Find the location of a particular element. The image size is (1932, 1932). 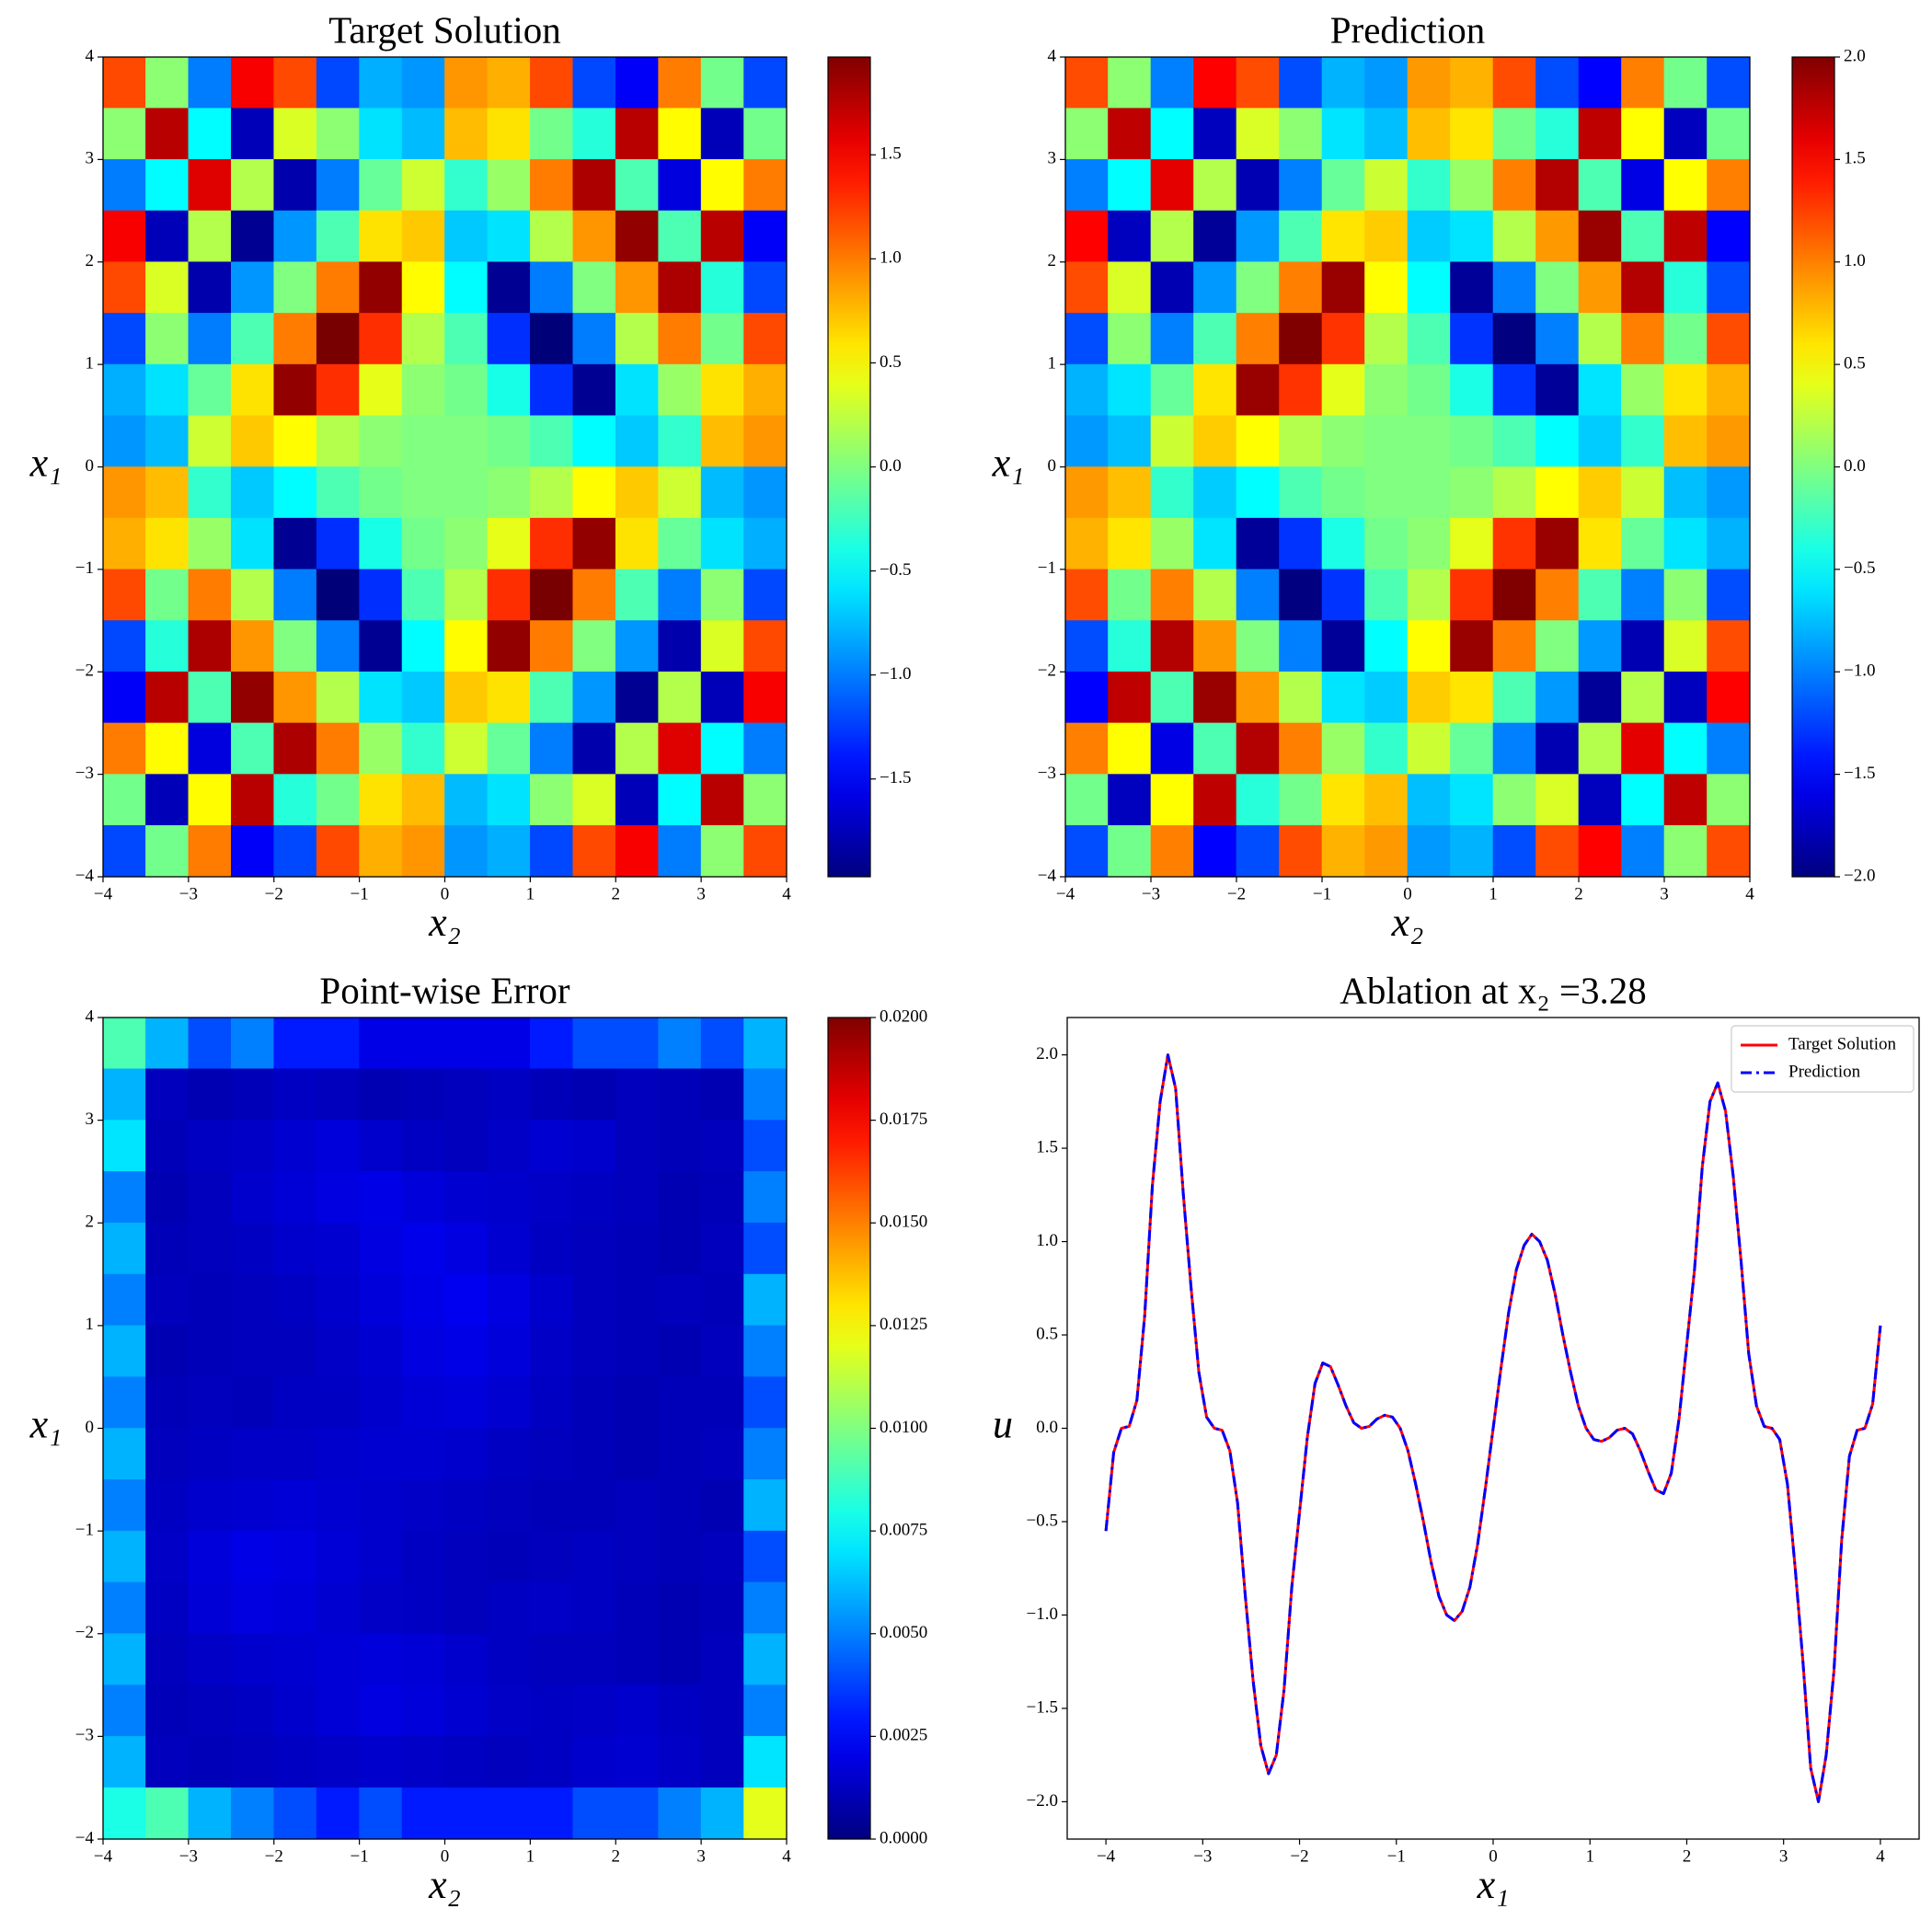

x-tick-label: 4 is located at coordinates (1749, 893).